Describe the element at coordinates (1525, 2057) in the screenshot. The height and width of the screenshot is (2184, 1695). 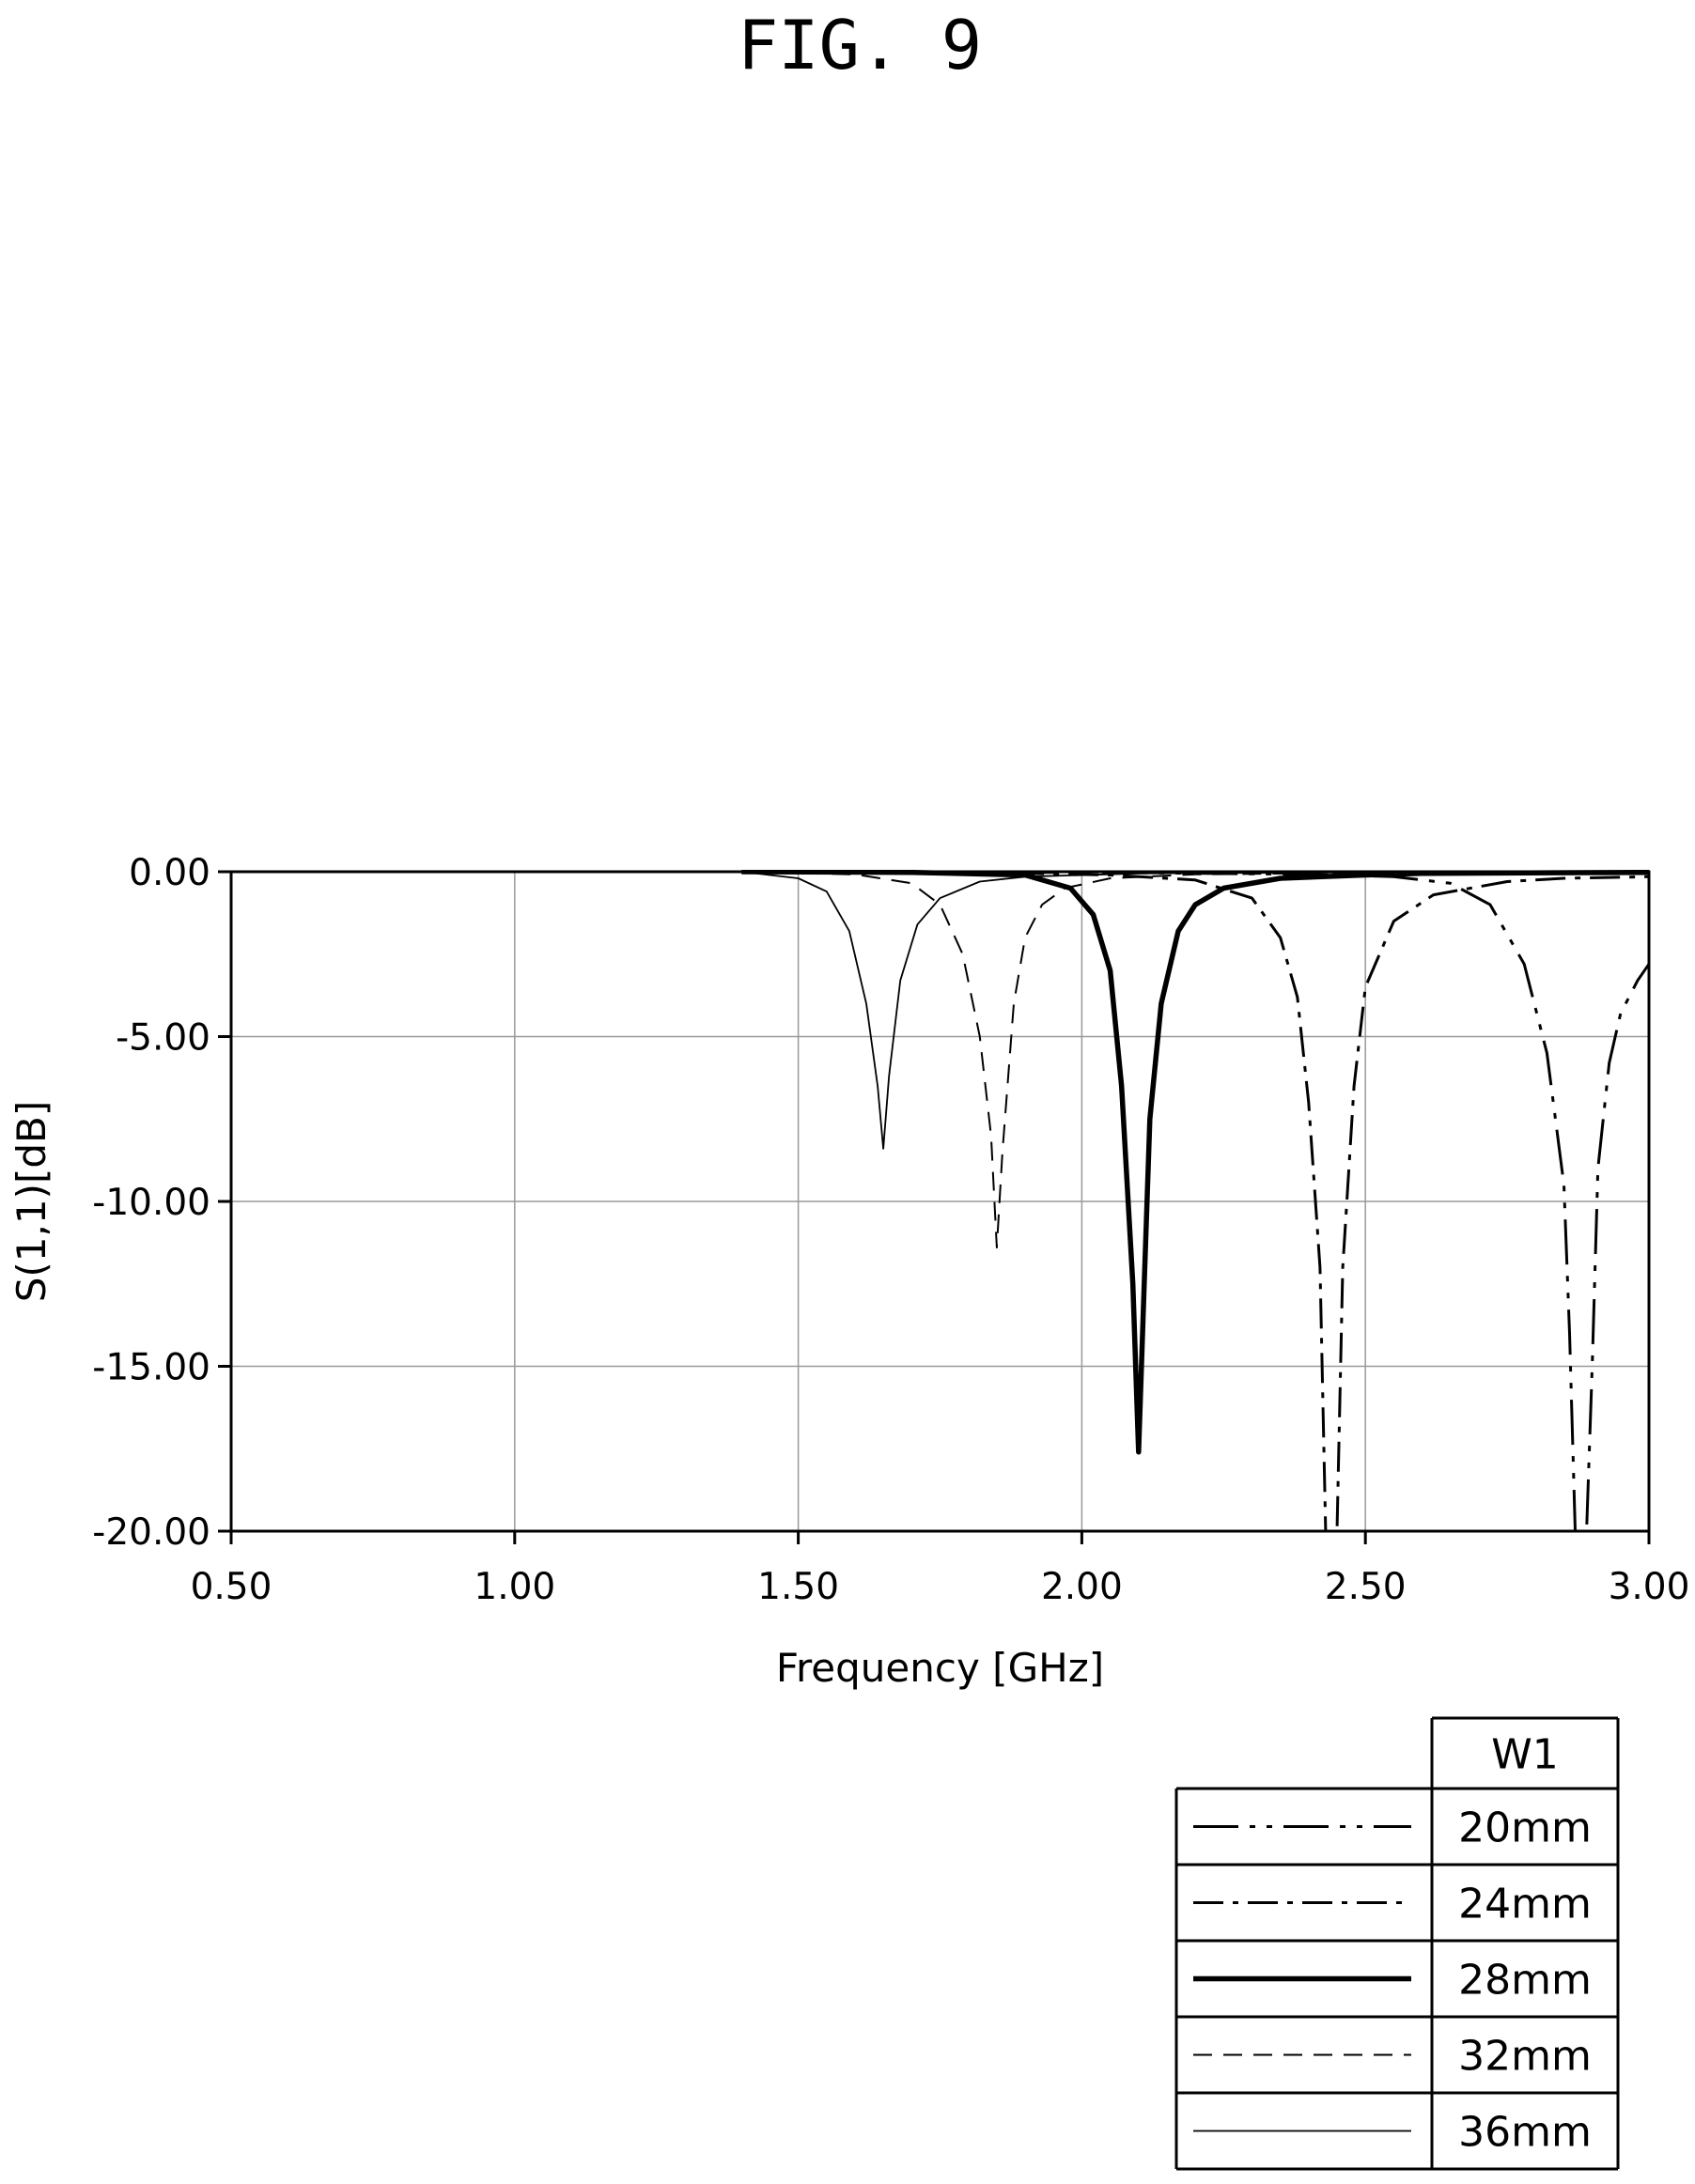
I see `legend-entry-label: 32mm` at that location.